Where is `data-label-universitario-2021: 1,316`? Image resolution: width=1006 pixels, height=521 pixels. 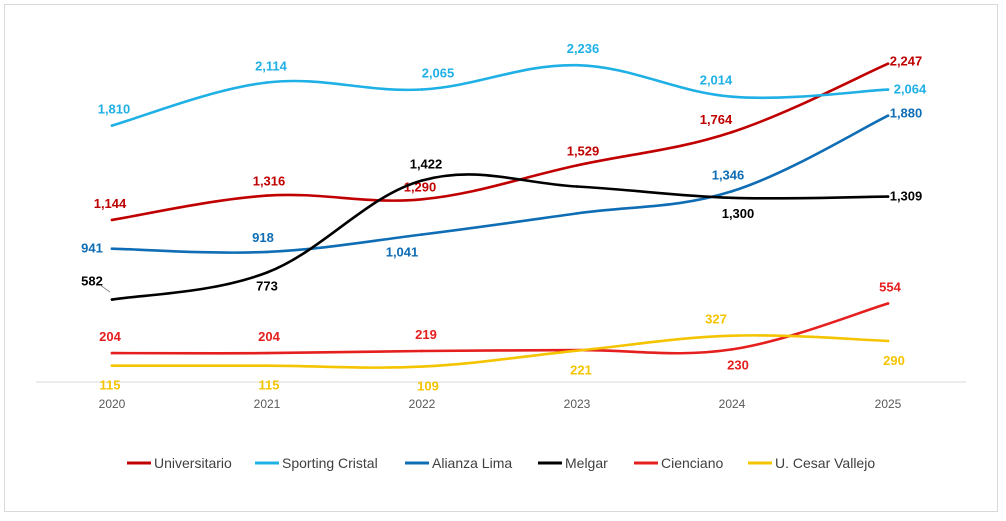 data-label-universitario-2021: 1,316 is located at coordinates (269, 181).